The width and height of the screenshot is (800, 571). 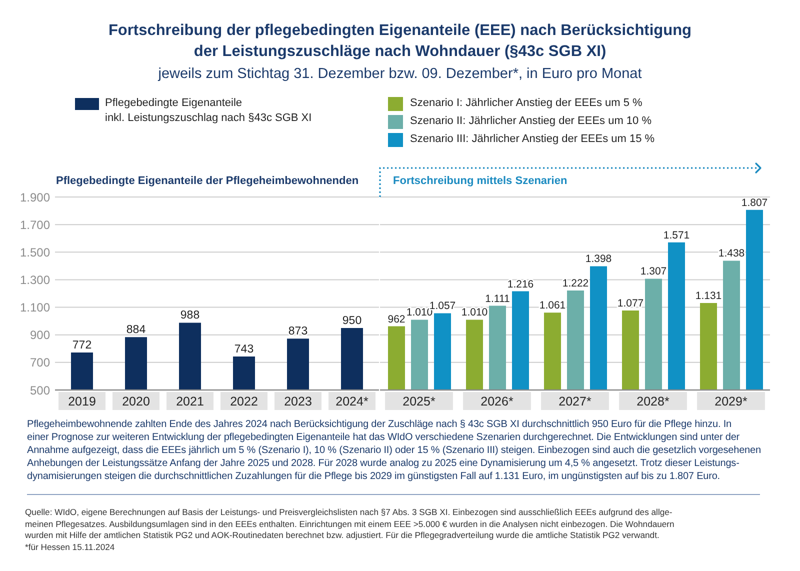 What do you see at coordinates (532, 139) in the screenshot?
I see `legend-label: Szenario III: Jährlicher Anstieg der EEEs um 15 %` at bounding box center [532, 139].